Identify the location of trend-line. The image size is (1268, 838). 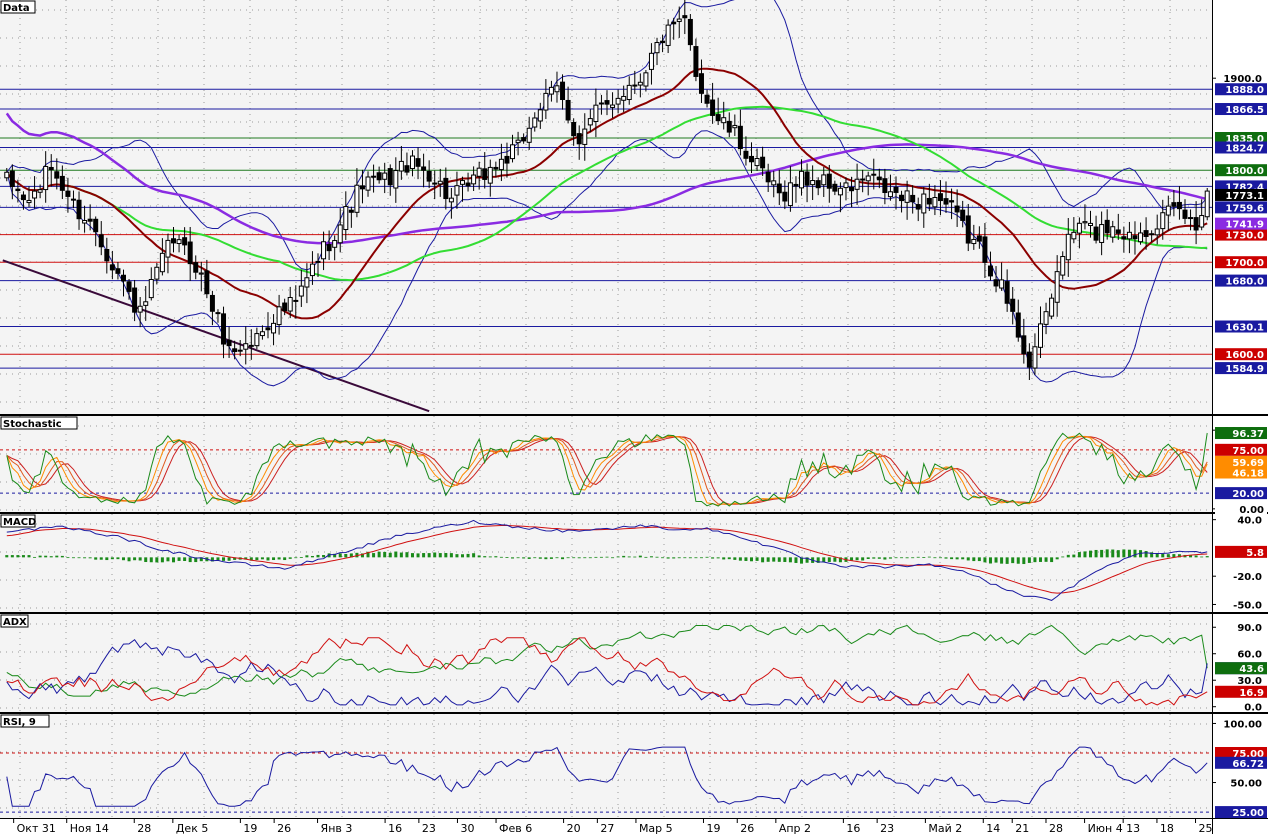
(216, 336).